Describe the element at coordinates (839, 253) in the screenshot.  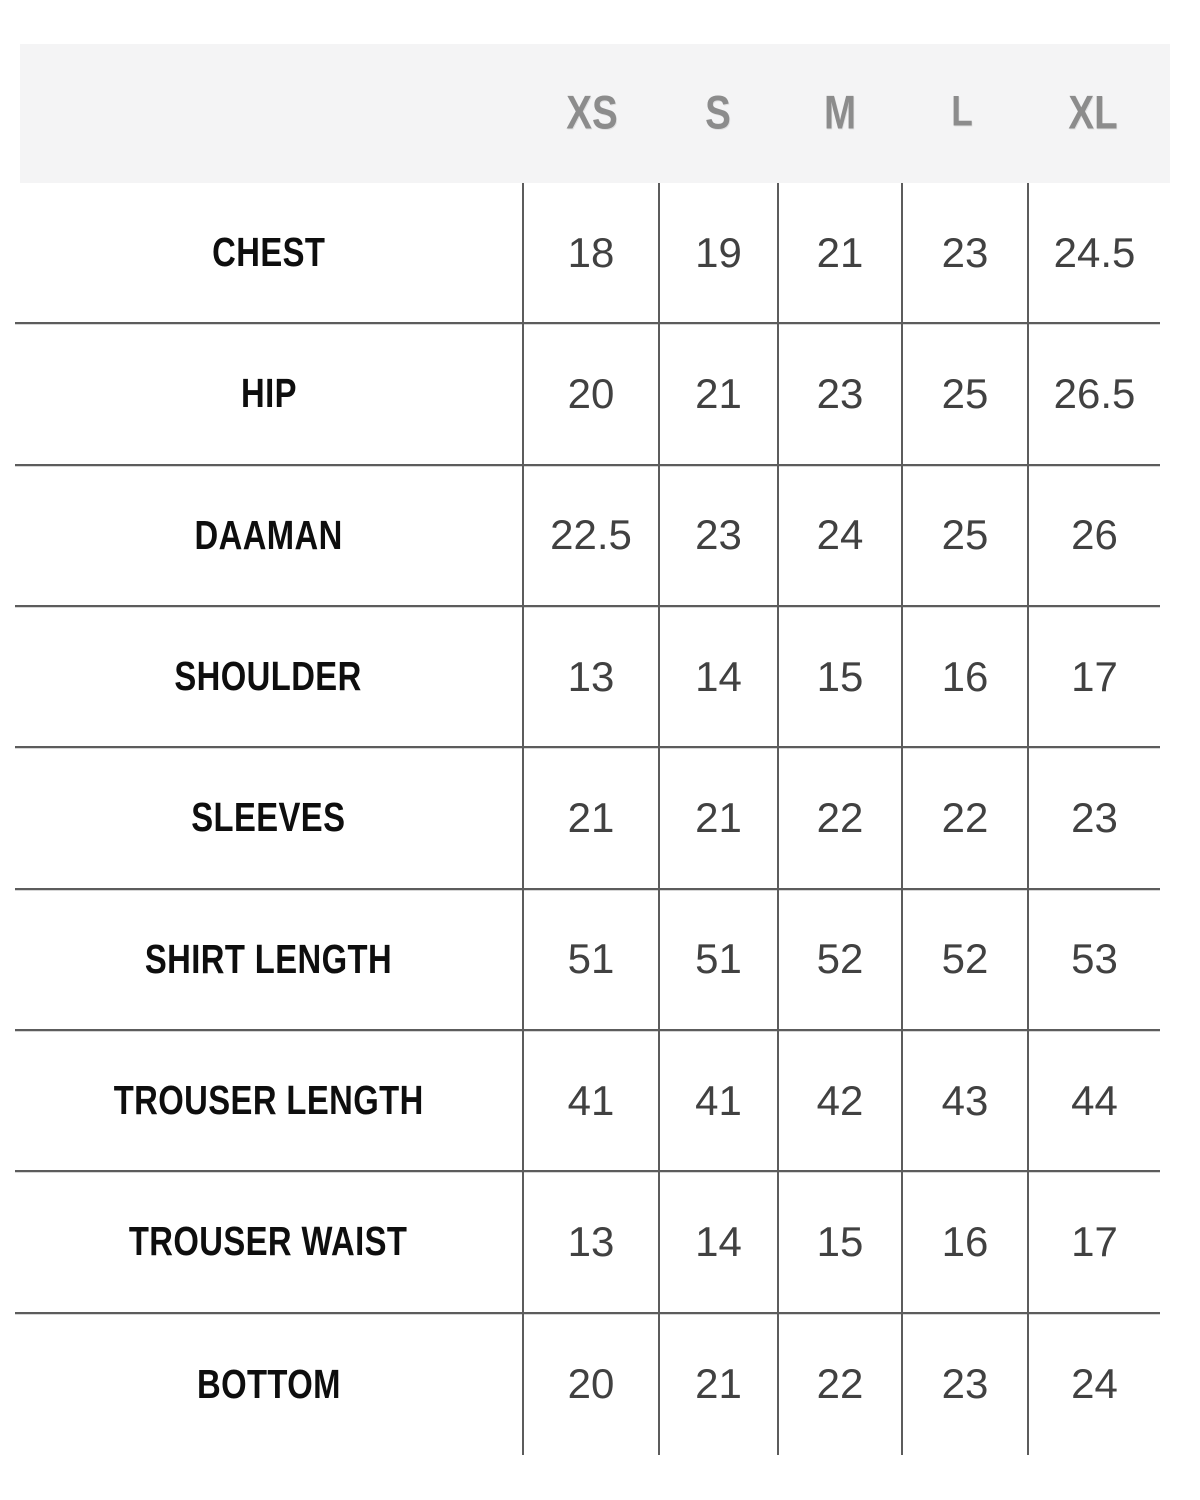
I see `value-cell-m: 21` at that location.